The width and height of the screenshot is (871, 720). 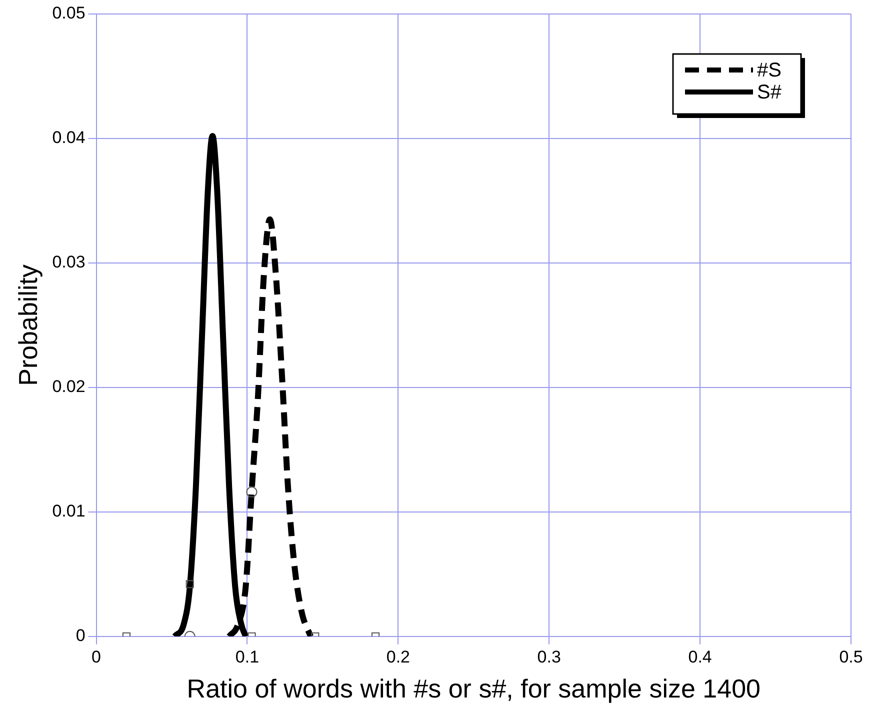 I want to click on y-axis-title: Probability, so click(x=27, y=325).